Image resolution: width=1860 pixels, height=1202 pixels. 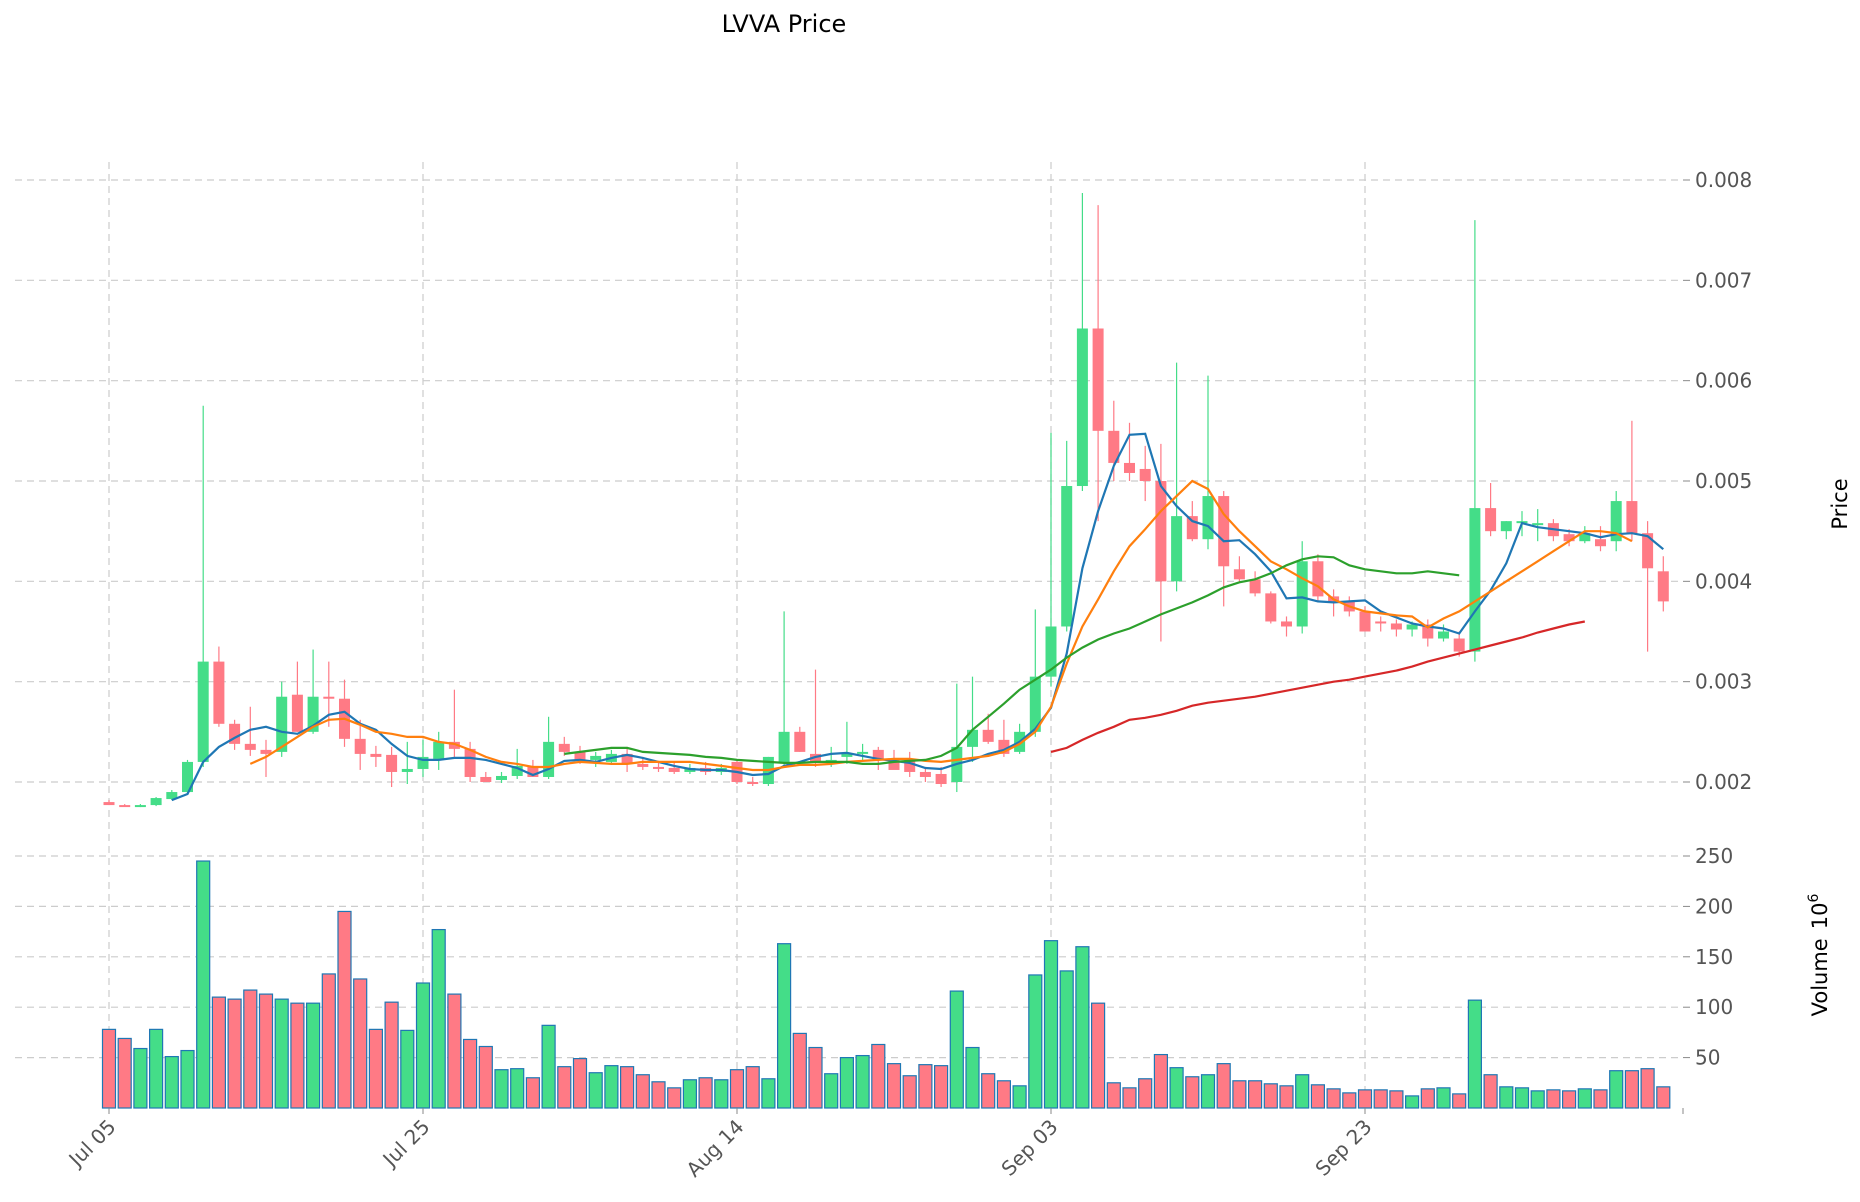 What do you see at coordinates (1714, 906) in the screenshot?
I see `volume-tick-label: 200` at bounding box center [1714, 906].